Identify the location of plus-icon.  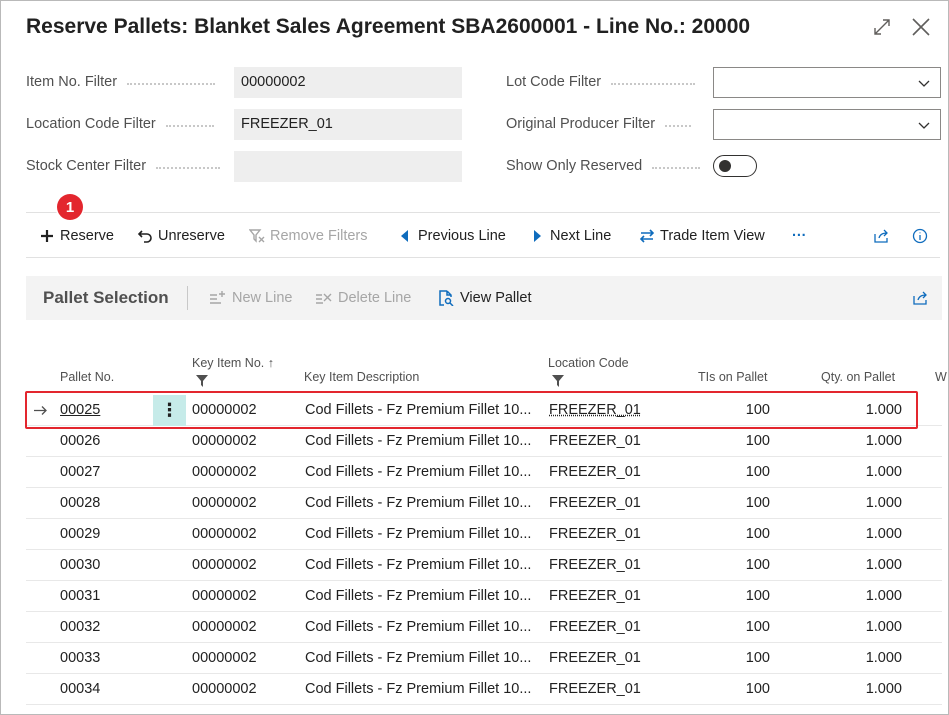
(47, 236).